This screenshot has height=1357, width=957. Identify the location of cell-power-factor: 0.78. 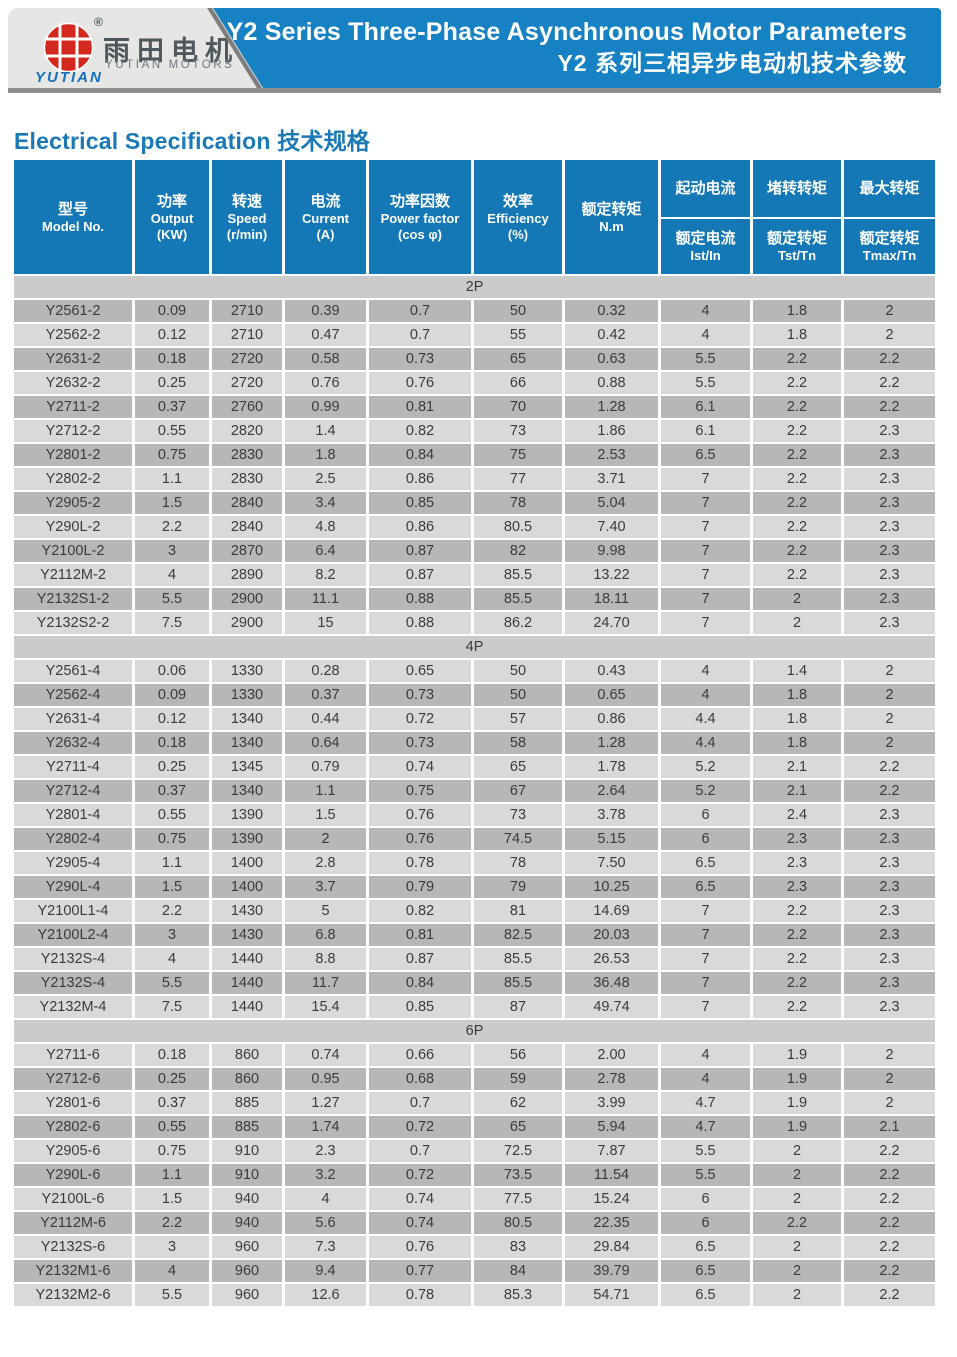
(420, 863).